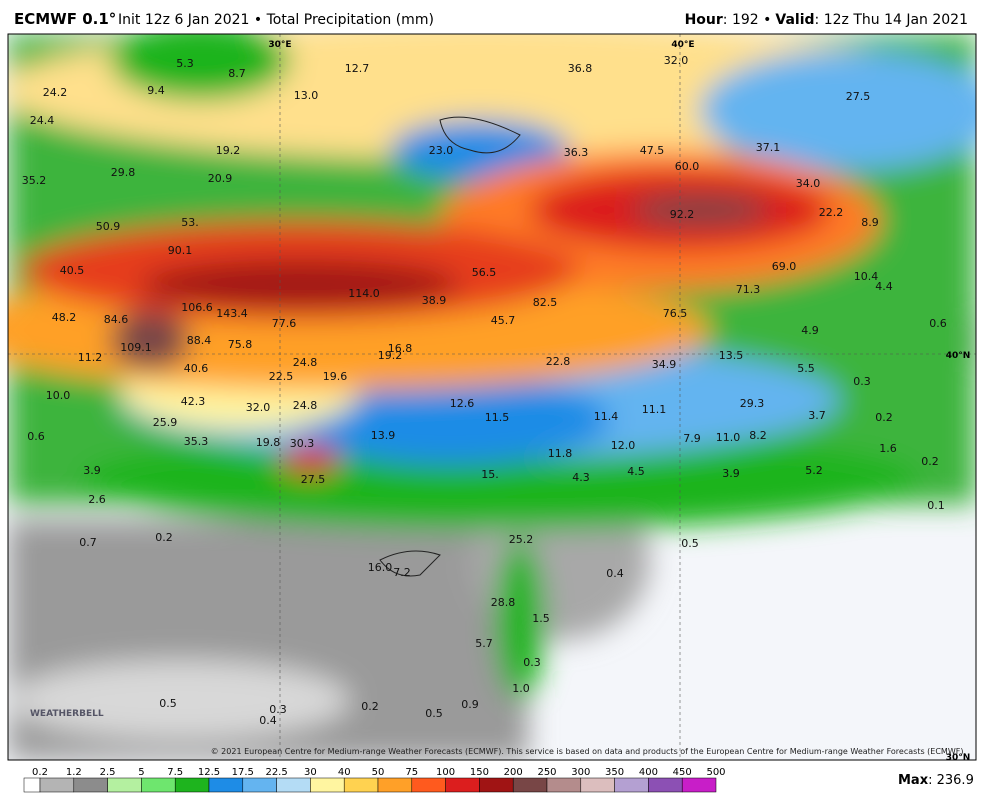  Describe the element at coordinates (806, 368) in the screenshot. I see `precip-label: 5.5` at that location.